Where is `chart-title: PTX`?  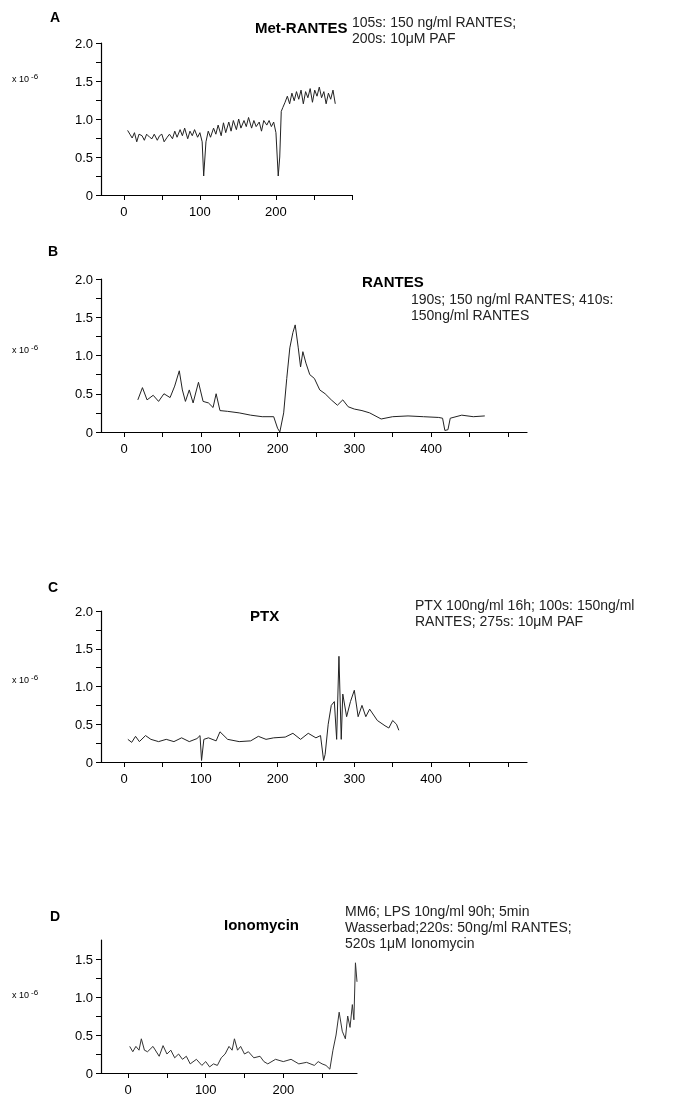
chart-title: PTX is located at coordinates (264, 615).